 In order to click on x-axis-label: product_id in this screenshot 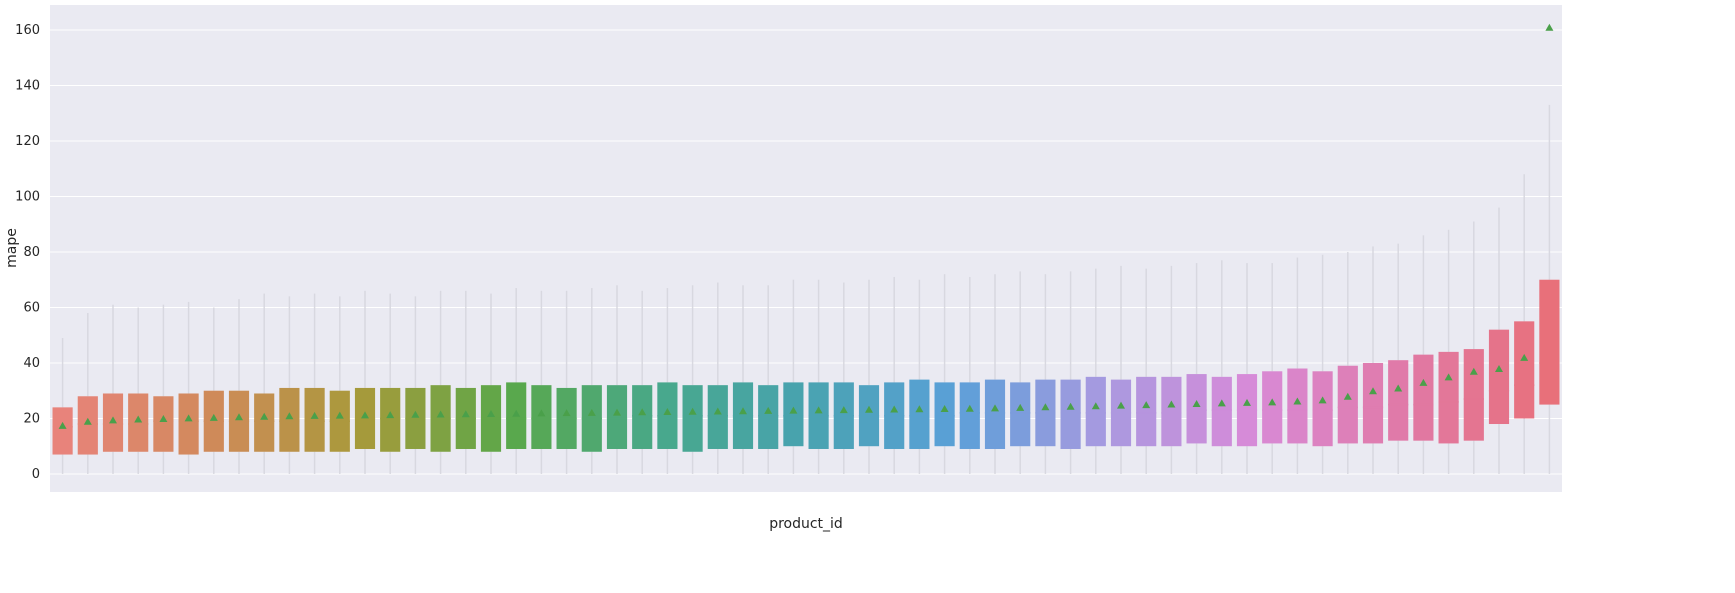, I will do `click(806, 524)`.